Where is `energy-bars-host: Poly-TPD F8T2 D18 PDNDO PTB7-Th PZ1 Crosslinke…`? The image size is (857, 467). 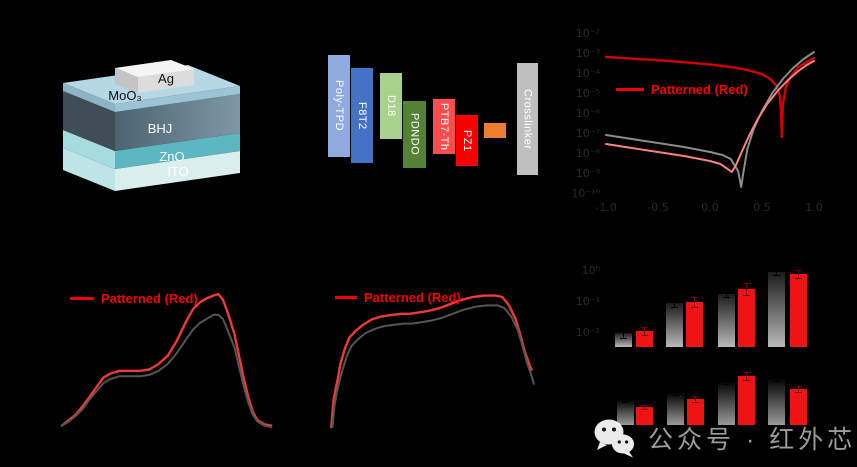 energy-bars-host: Poly-TPD F8T2 D18 PDNDO PTB7-Th PZ1 Crosslinke… is located at coordinates (430, 120).